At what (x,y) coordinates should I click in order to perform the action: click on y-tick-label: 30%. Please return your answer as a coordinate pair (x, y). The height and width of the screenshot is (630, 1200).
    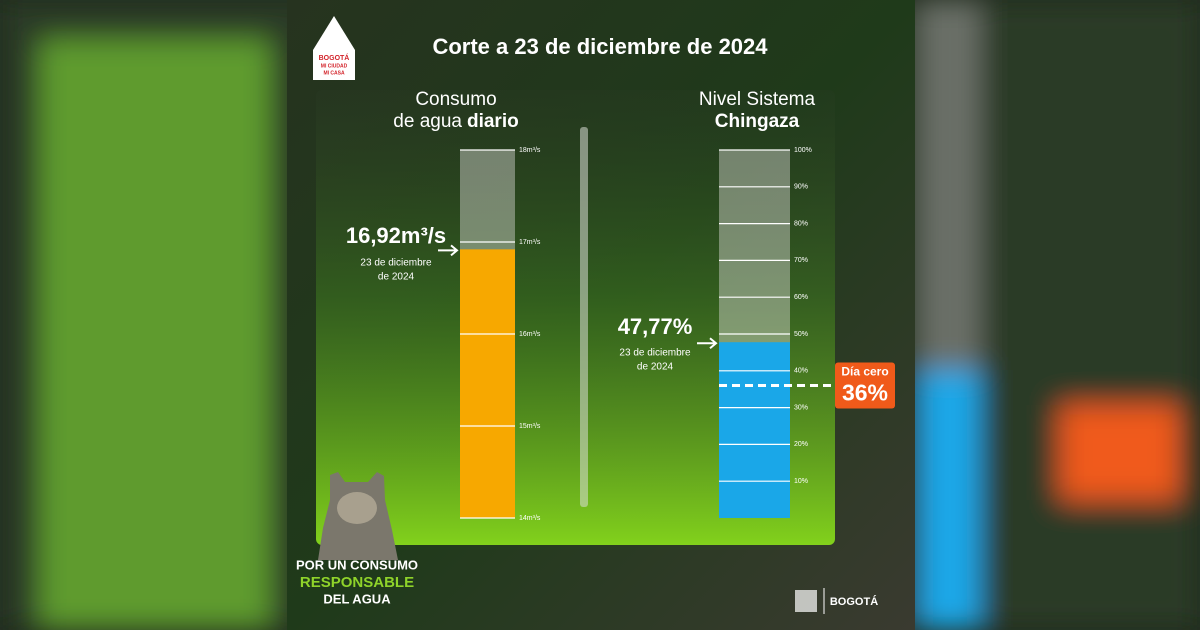
    Looking at the image, I should click on (801, 407).